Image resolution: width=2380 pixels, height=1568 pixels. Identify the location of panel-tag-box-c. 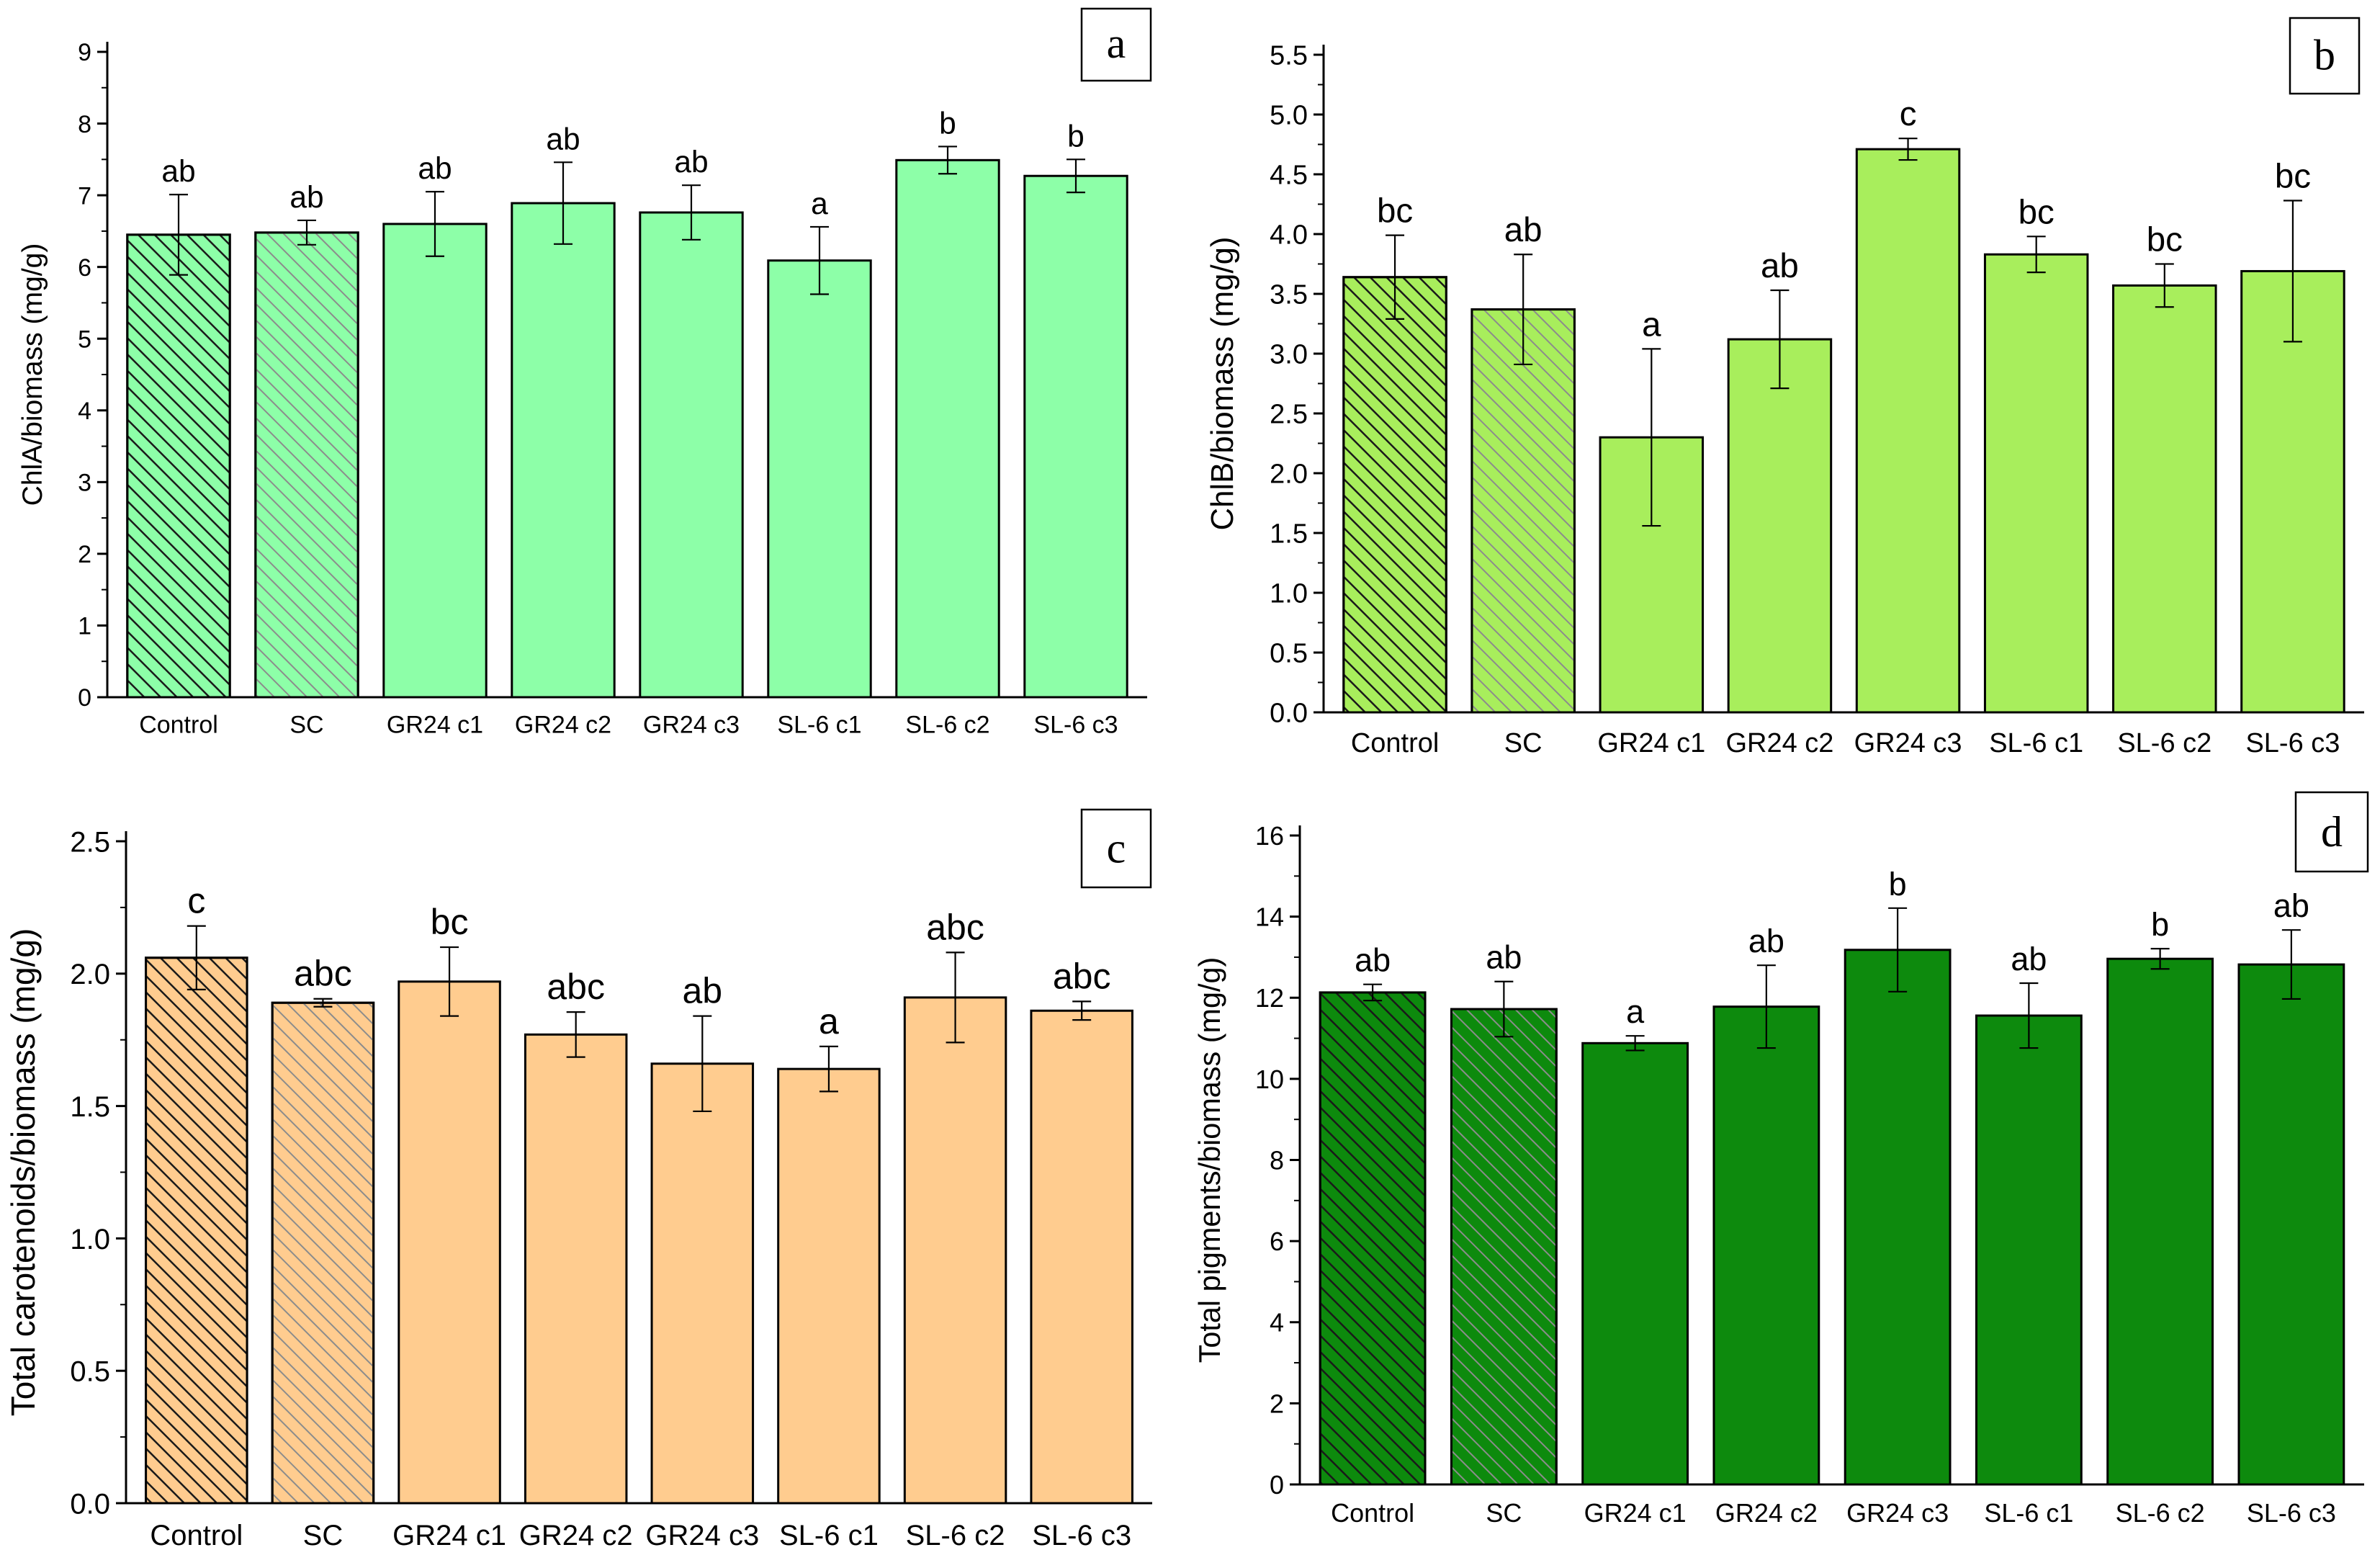
(1116, 849).